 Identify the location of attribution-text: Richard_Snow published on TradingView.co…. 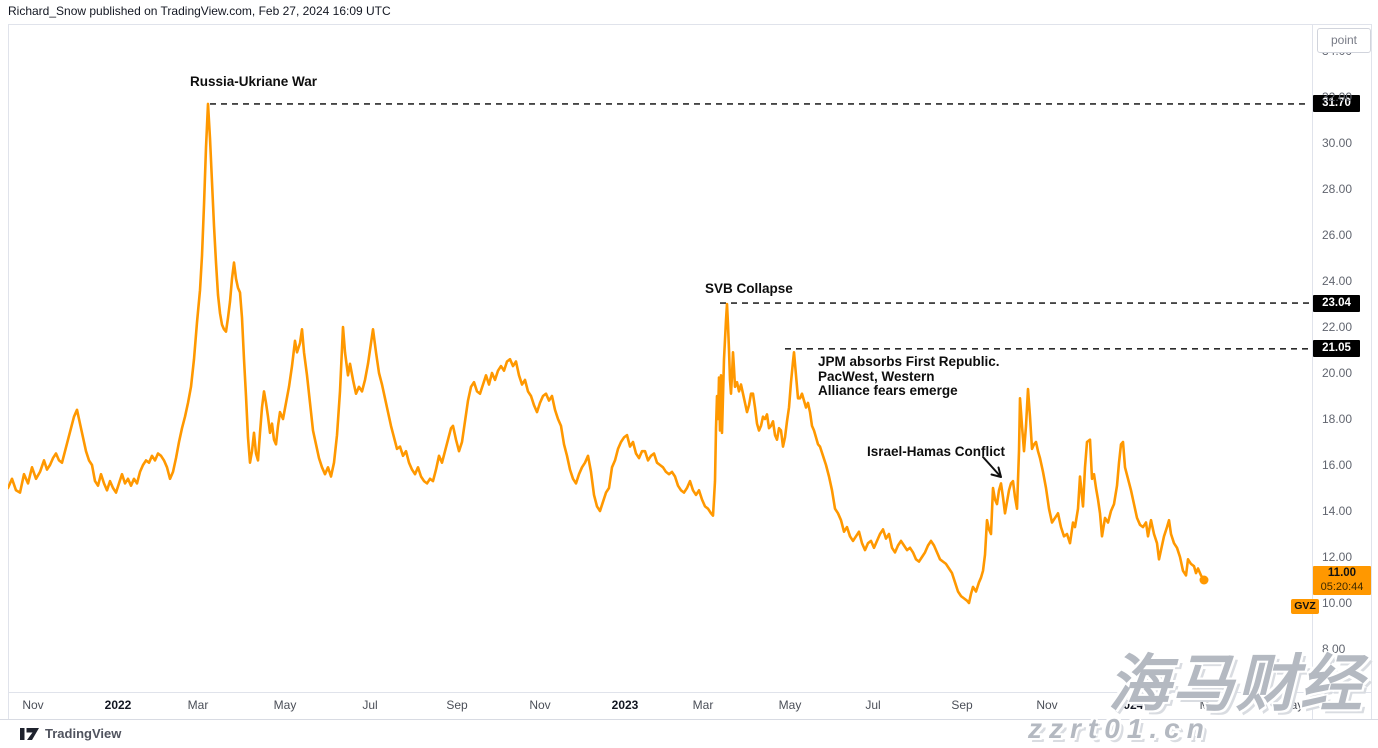
(199, 11).